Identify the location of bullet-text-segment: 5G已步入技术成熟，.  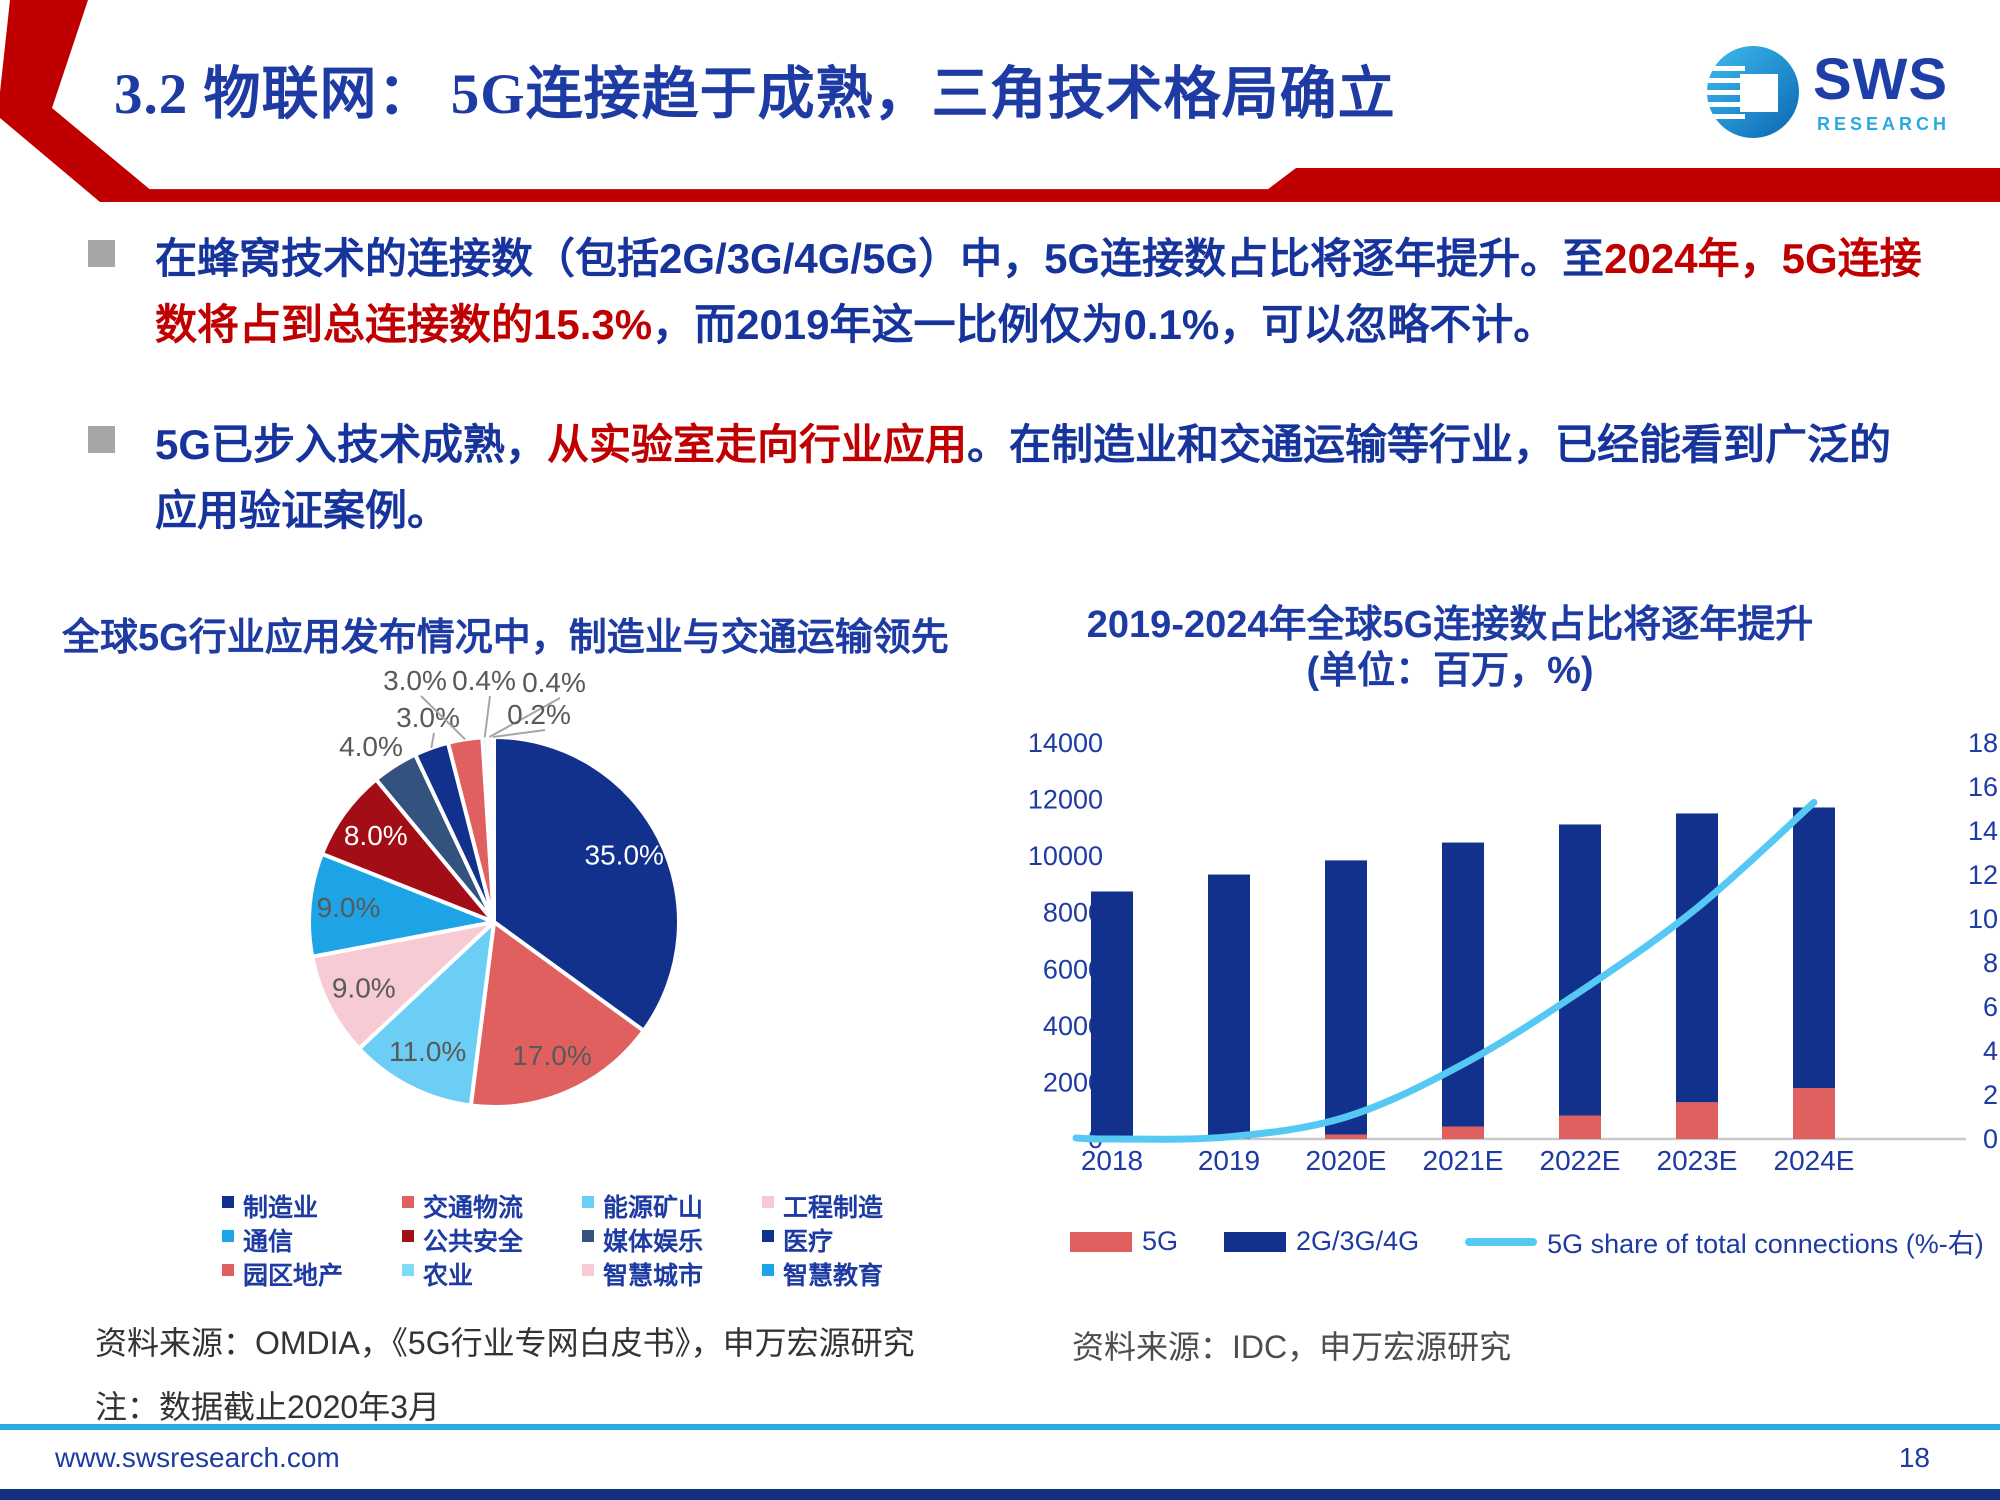
(351, 444).